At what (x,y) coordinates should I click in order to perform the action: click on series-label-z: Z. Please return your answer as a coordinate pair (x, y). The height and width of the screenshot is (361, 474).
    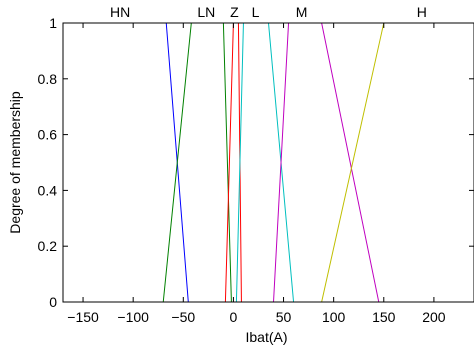
    Looking at the image, I should click on (234, 12).